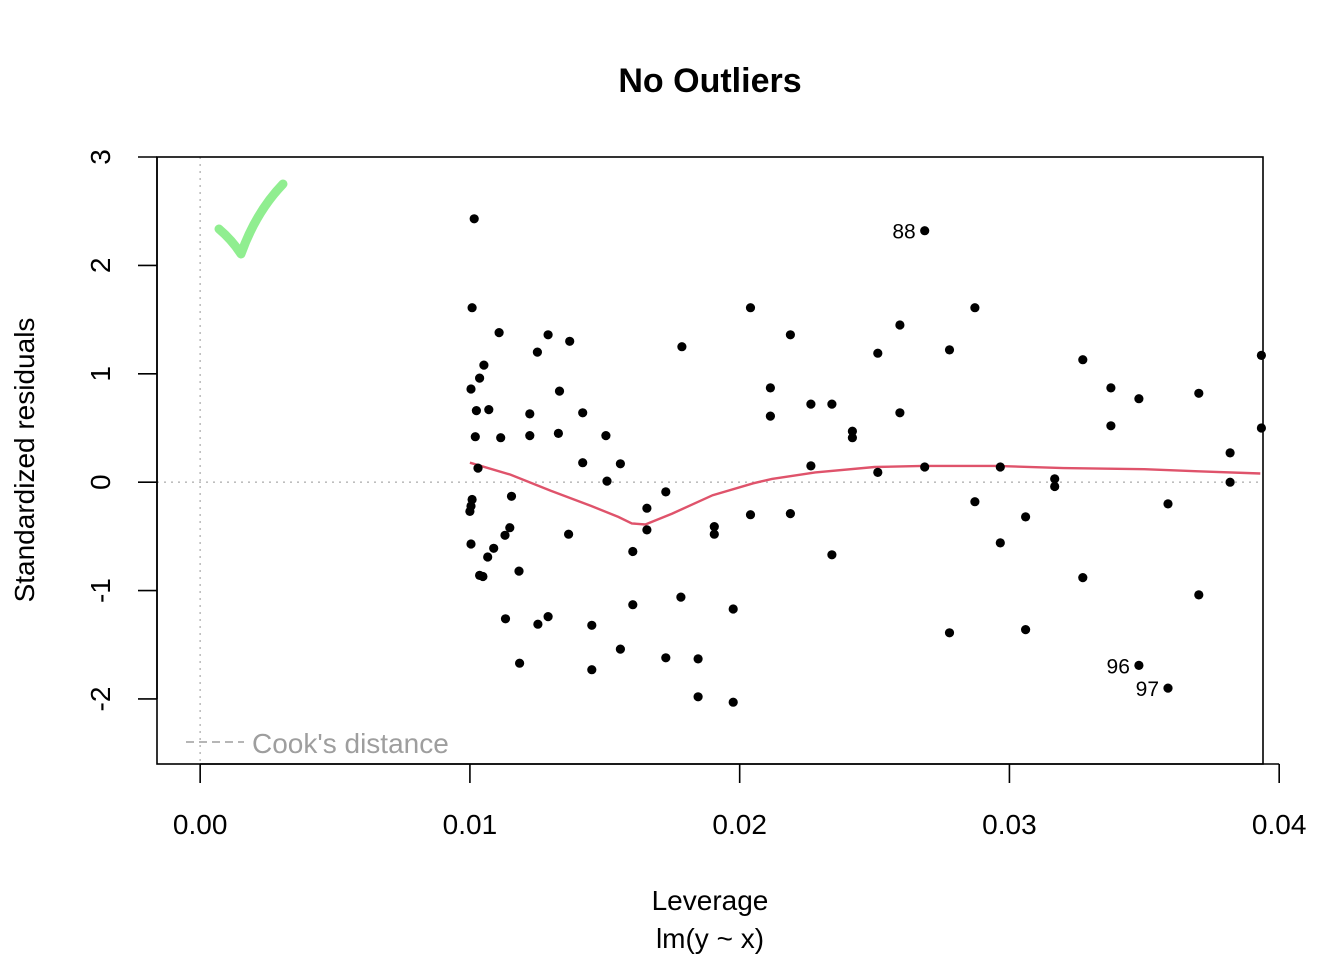 This screenshot has width=1344, height=960. I want to click on y-axis: -2 -1 0 1 2 3, so click(121, 430).